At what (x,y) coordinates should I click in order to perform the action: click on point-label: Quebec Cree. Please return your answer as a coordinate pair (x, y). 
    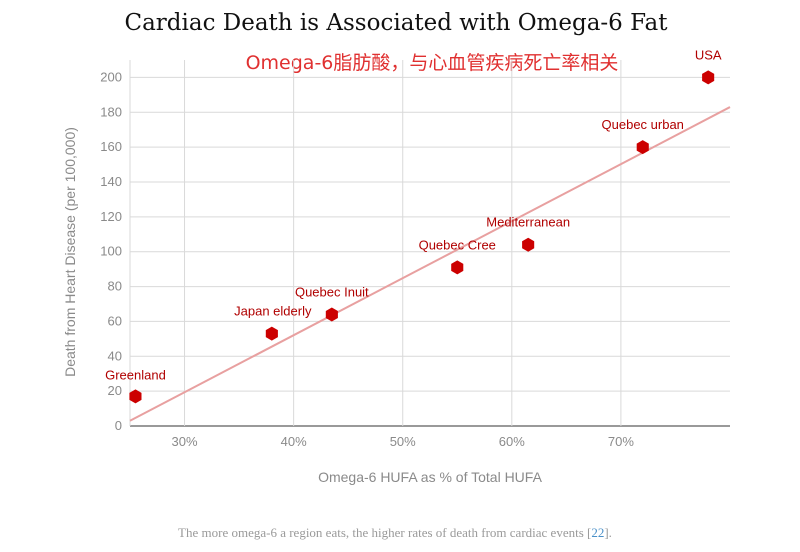
    Looking at the image, I should click on (457, 244).